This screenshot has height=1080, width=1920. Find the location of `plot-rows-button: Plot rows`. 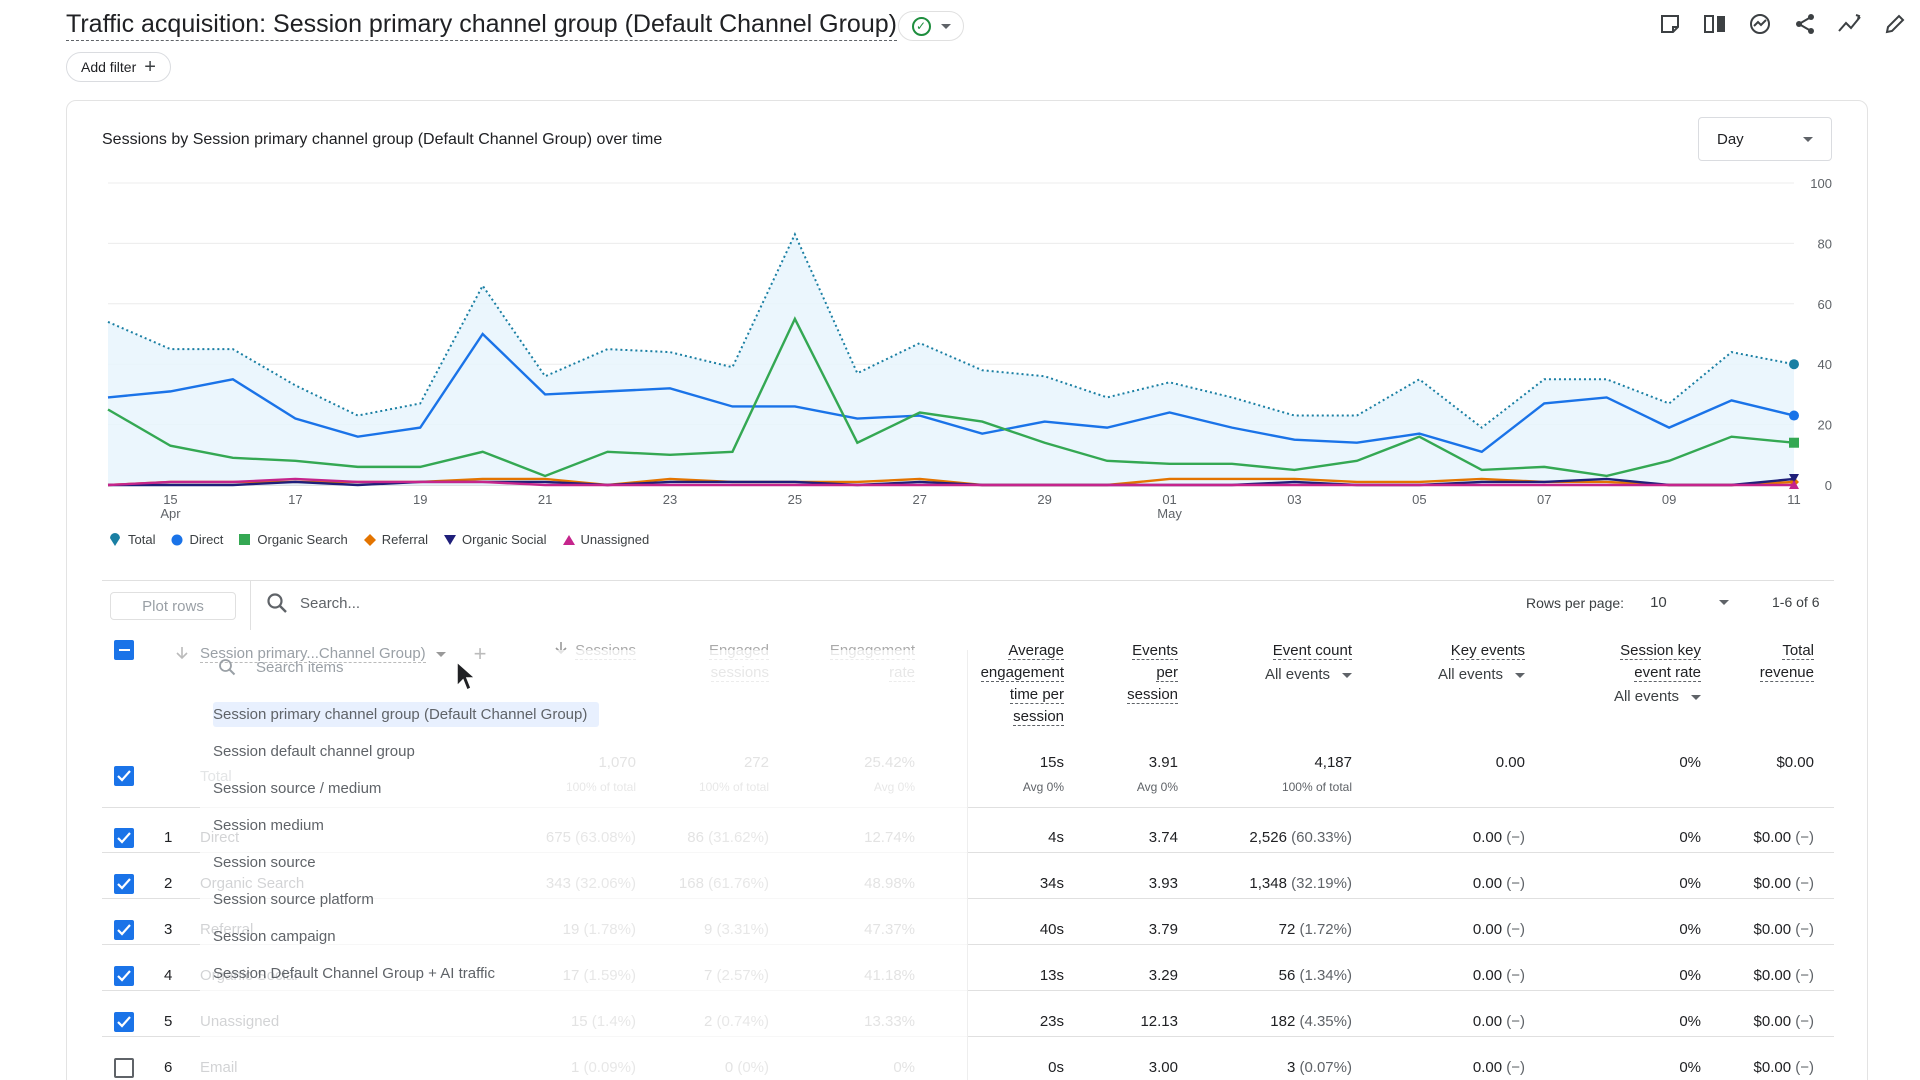

plot-rows-button: Plot rows is located at coordinates (173, 606).